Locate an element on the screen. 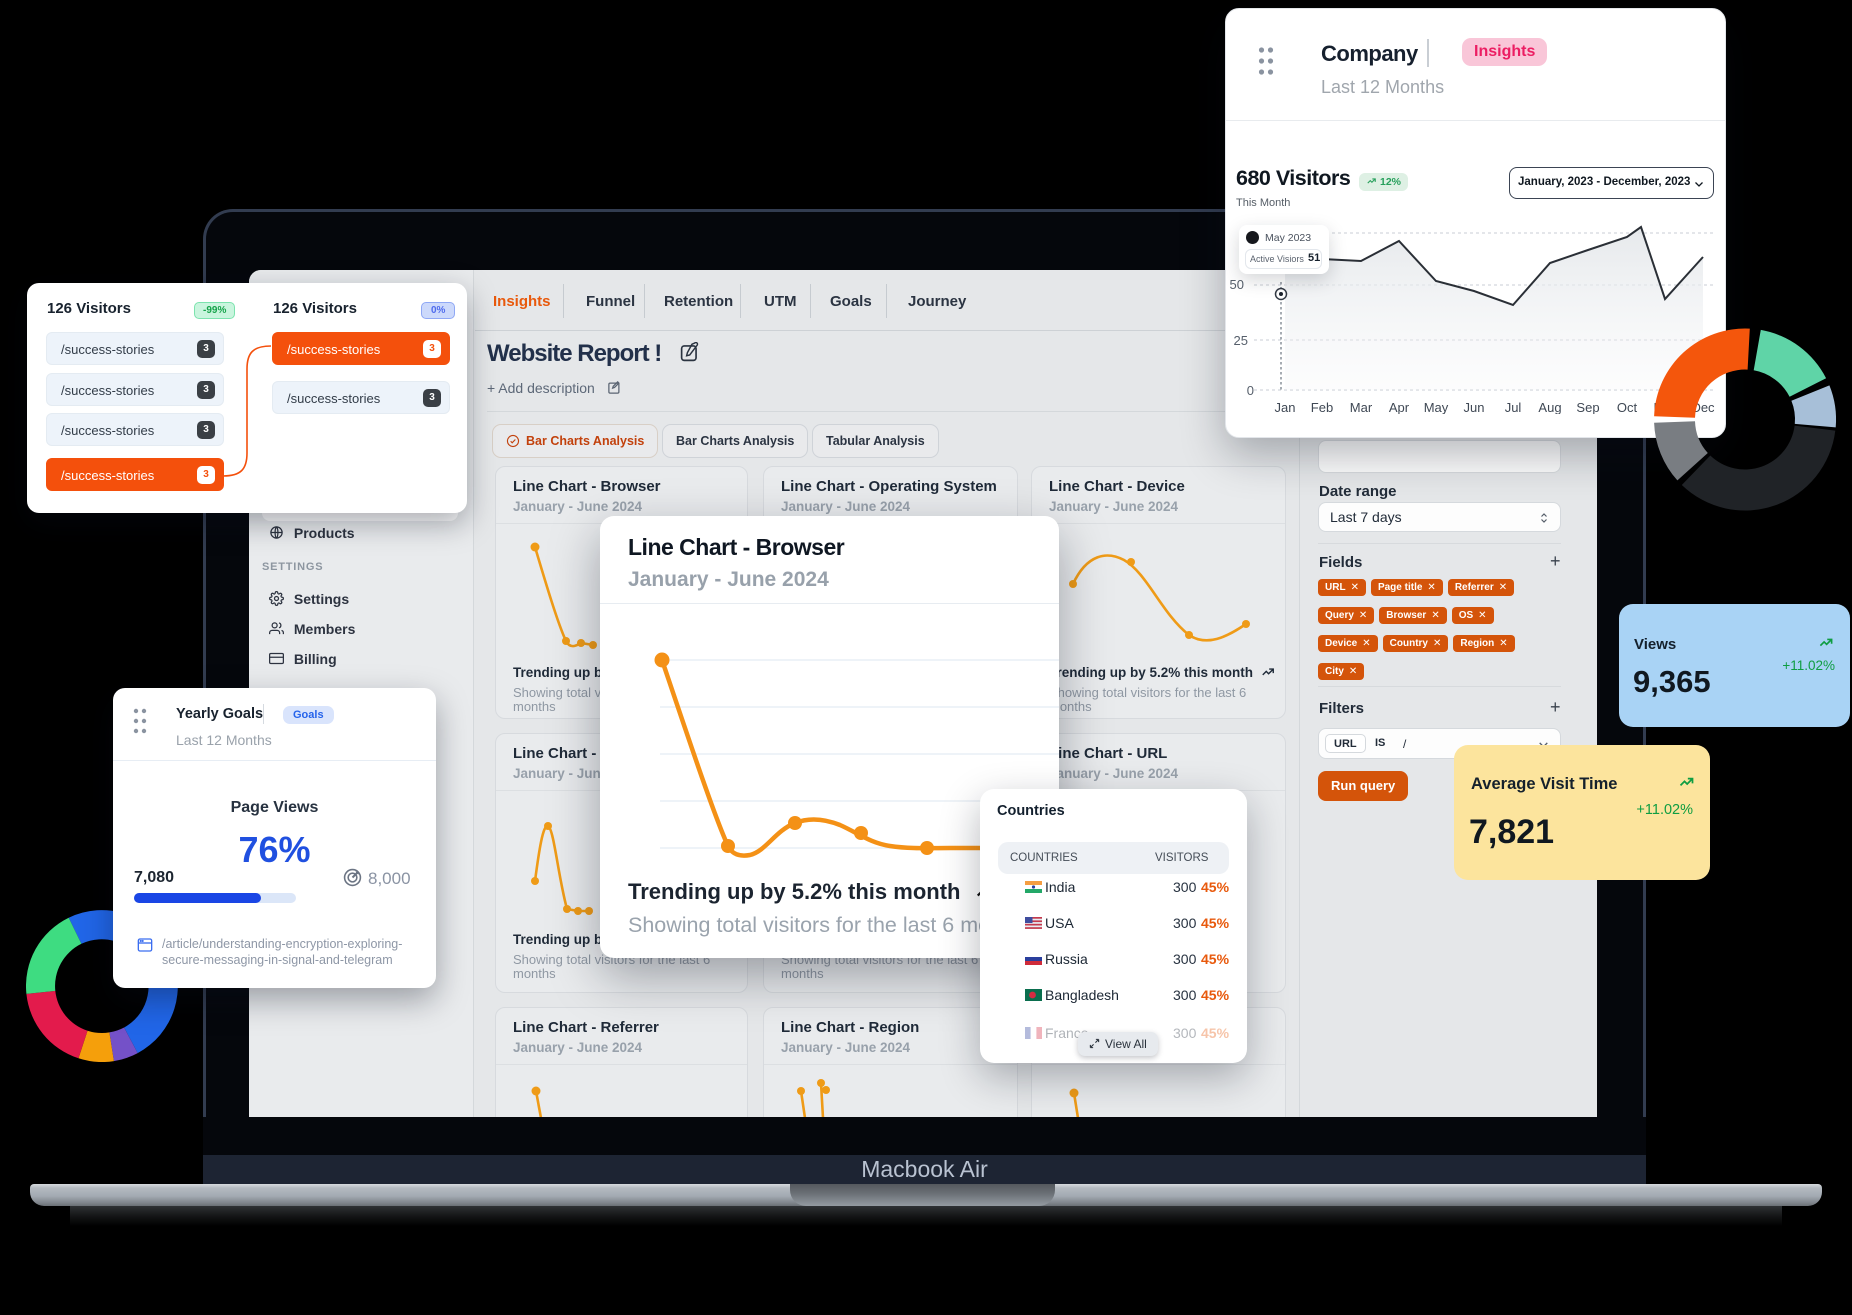 The image size is (1852, 1315). svg-text: Jun is located at coordinates (1474, 407).